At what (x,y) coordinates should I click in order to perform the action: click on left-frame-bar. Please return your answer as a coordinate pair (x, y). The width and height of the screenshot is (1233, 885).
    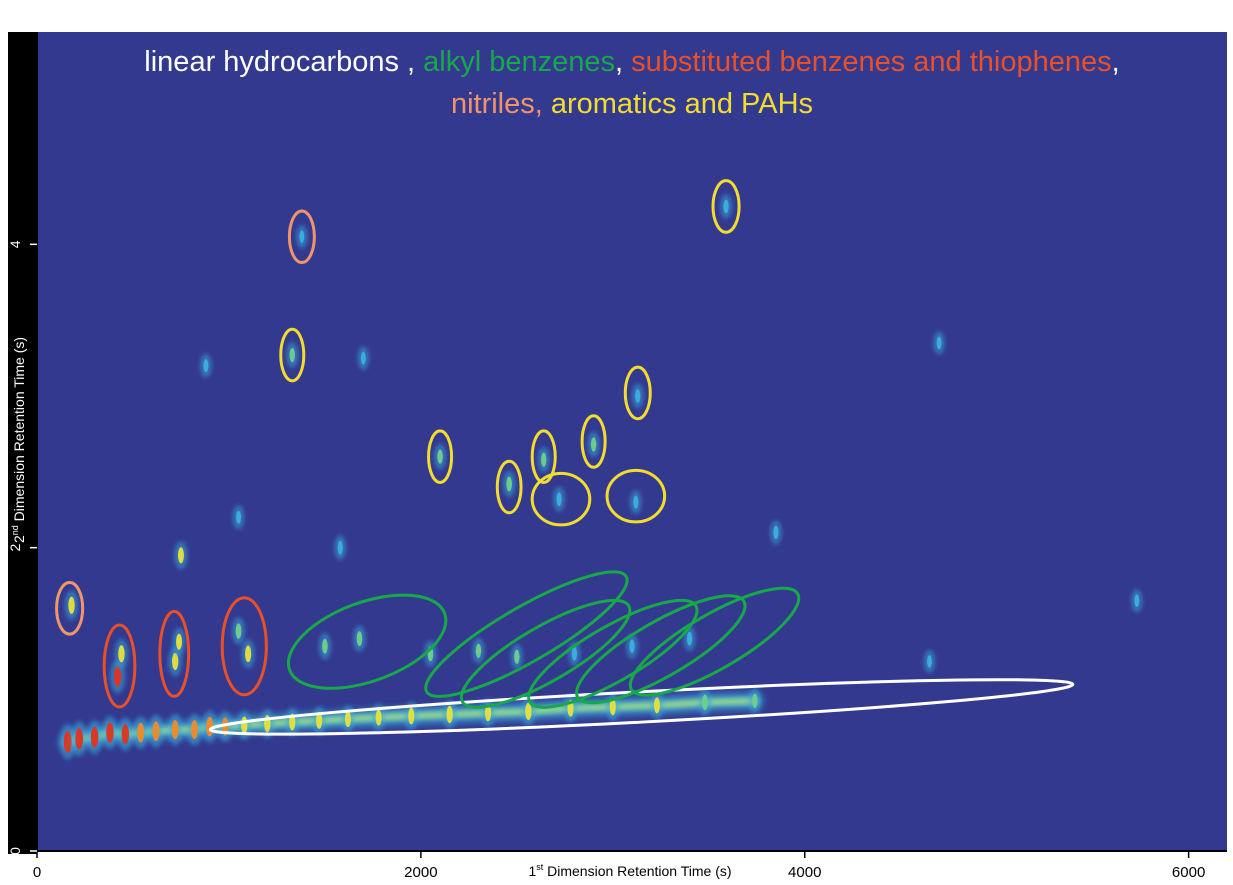
    Looking at the image, I should click on (22, 443).